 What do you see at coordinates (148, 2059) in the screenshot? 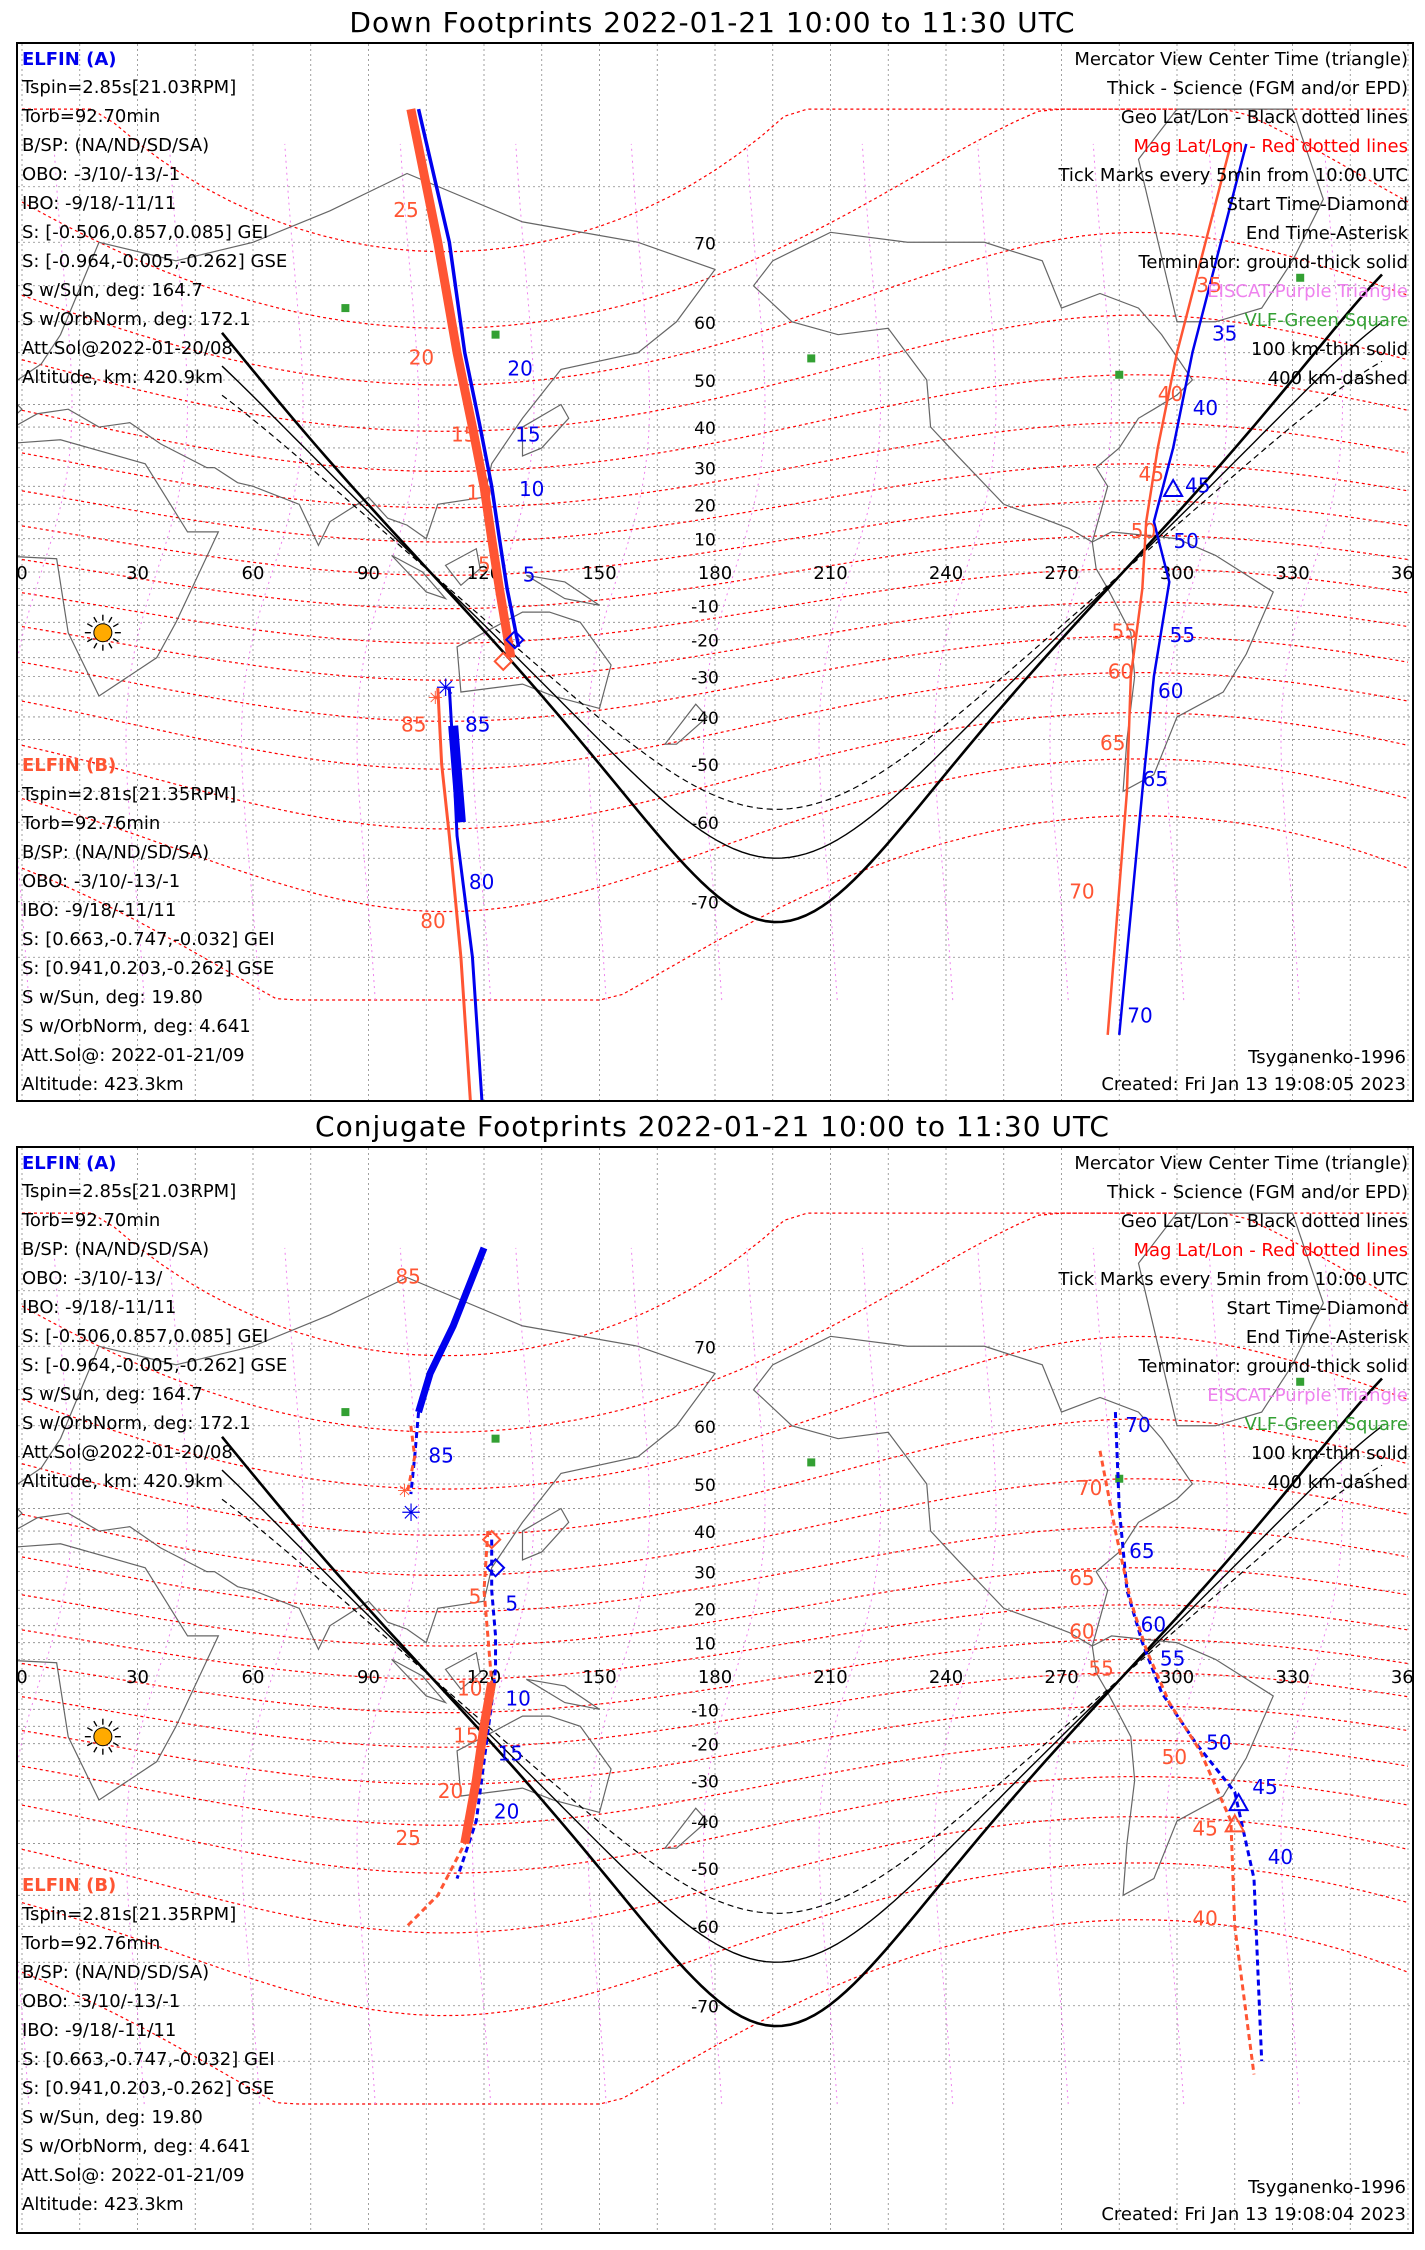
I see `sat-b-line: S: [0.663,-0.747,-0.032] GEI` at bounding box center [148, 2059].